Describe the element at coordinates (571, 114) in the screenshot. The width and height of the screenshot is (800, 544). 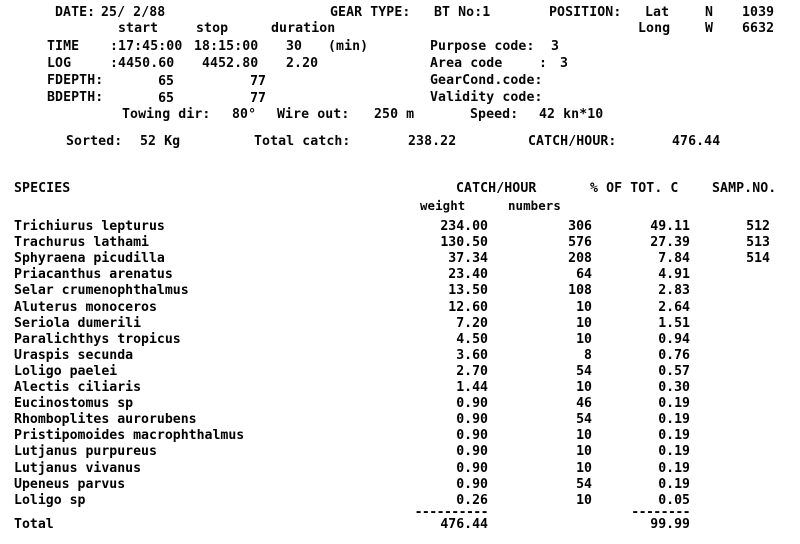
I see `speed-value: 42 kn*10` at that location.